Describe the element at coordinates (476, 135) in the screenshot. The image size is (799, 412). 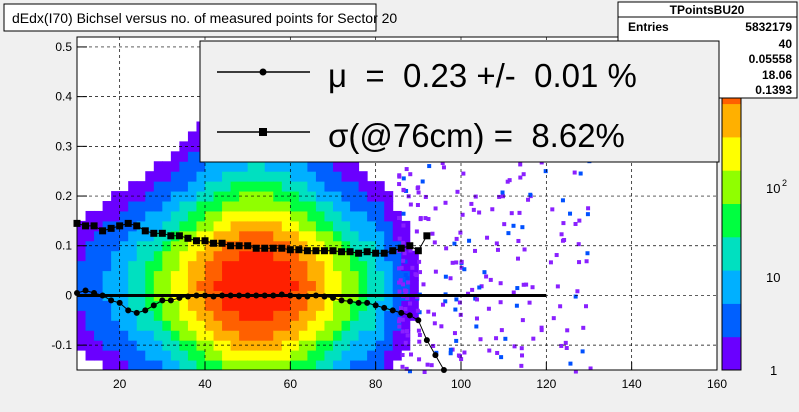
I see `legend-sigma-text: σ(@76cm) = 8.62%` at that location.